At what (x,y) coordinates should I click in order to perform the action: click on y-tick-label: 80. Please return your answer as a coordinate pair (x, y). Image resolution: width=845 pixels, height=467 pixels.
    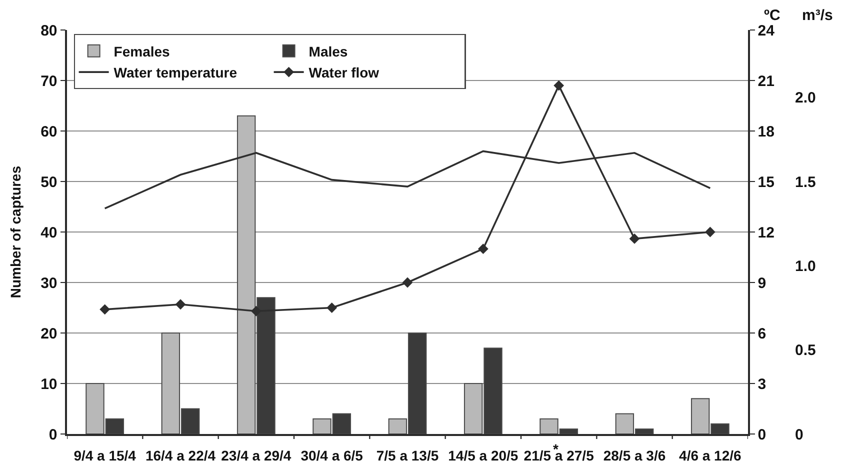
    Looking at the image, I should click on (49, 31).